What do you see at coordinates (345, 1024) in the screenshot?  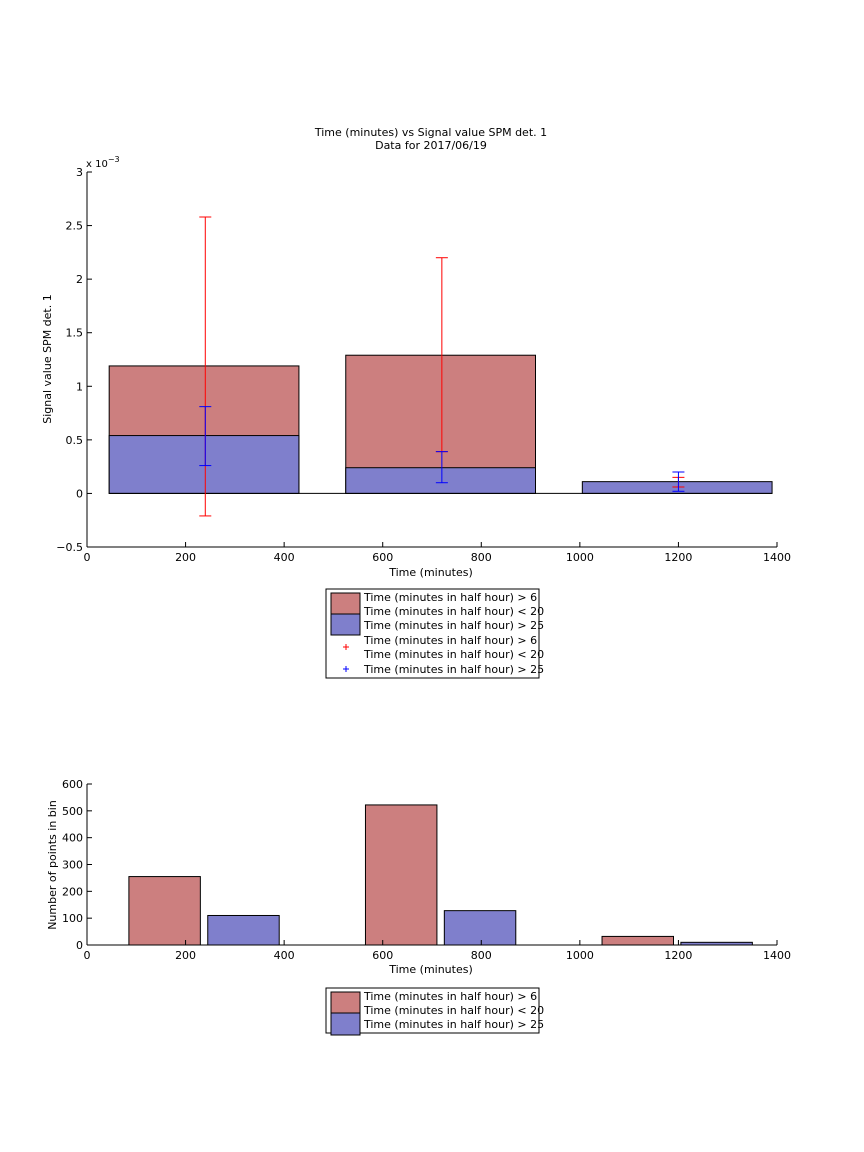 I see `chart2-legend-swatch-blue` at bounding box center [345, 1024].